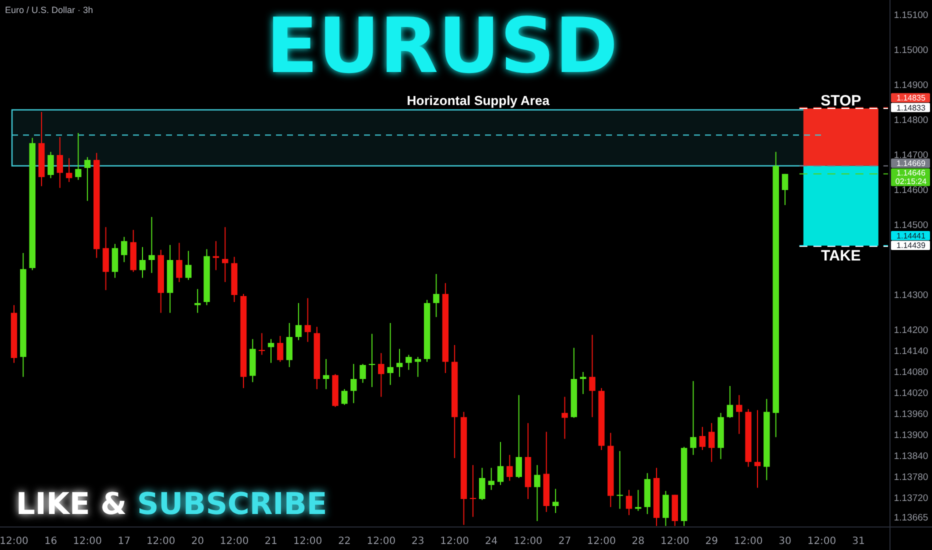 The image size is (932, 550). Describe the element at coordinates (841, 101) in the screenshot. I see `band-label: STOP` at that location.